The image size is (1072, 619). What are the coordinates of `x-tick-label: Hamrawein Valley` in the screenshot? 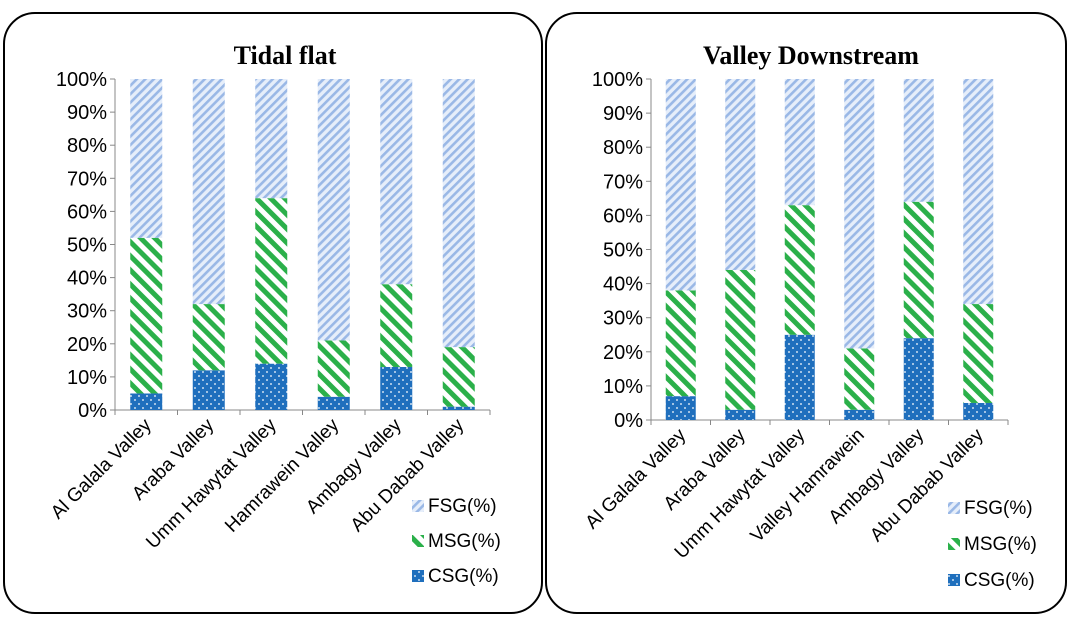 It's located at (282, 475).